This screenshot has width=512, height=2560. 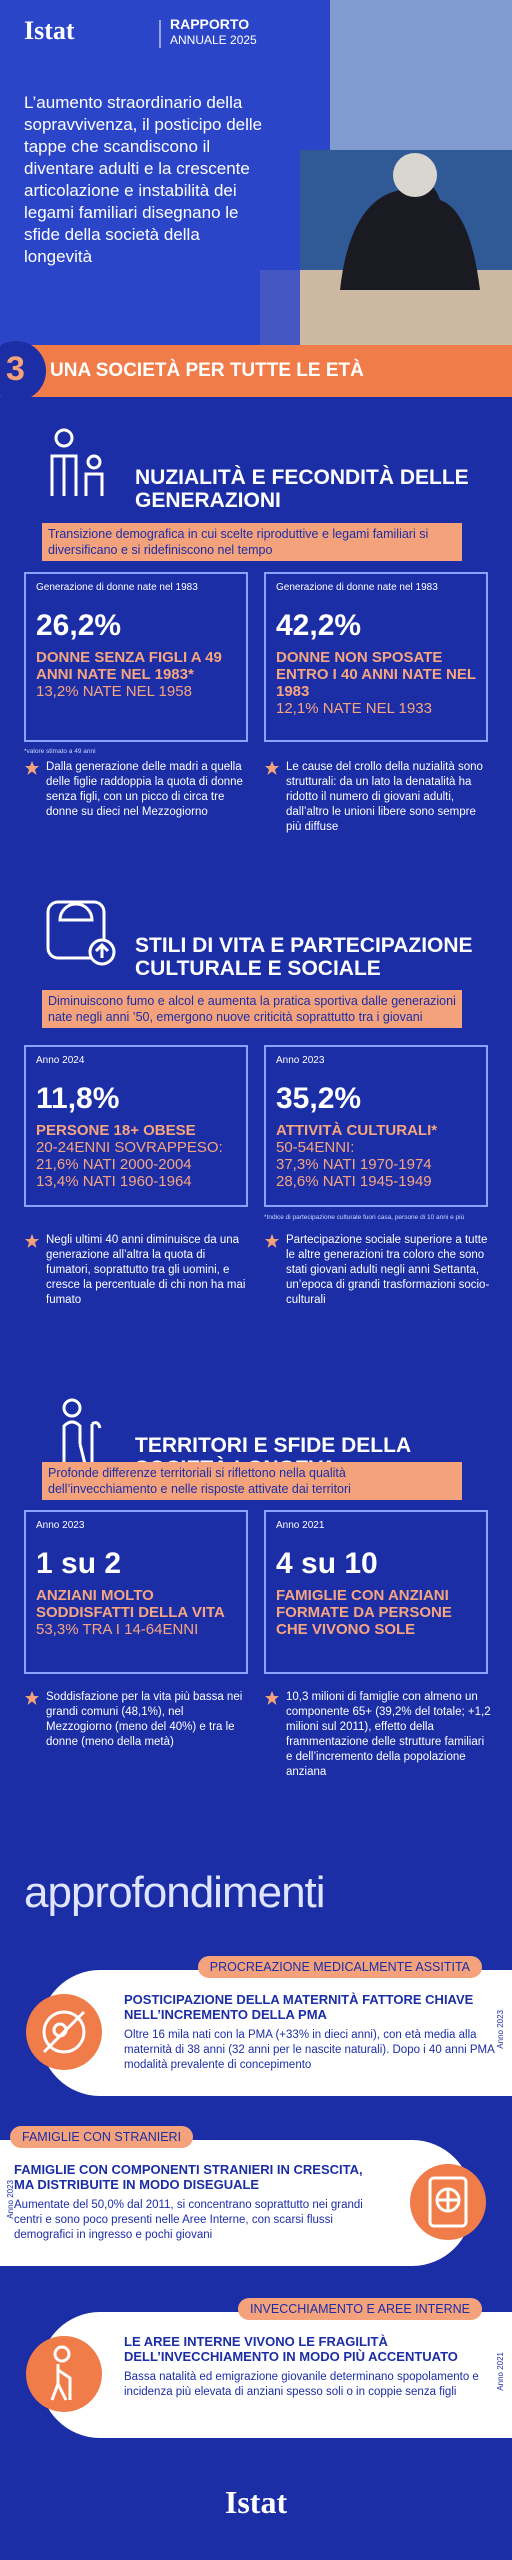 What do you see at coordinates (315, 1147) in the screenshot?
I see `detail: 50-54ENNI:` at bounding box center [315, 1147].